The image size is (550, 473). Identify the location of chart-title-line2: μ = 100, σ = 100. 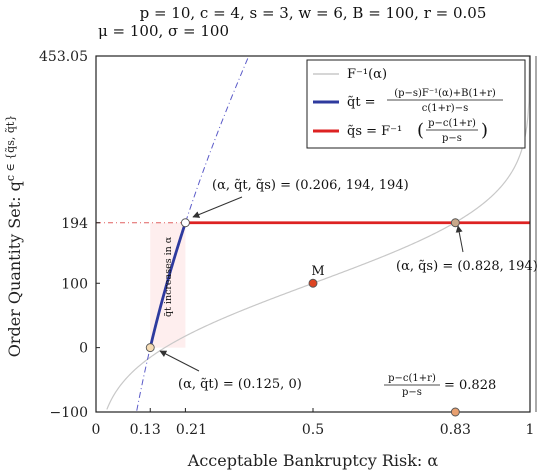
(163, 31).